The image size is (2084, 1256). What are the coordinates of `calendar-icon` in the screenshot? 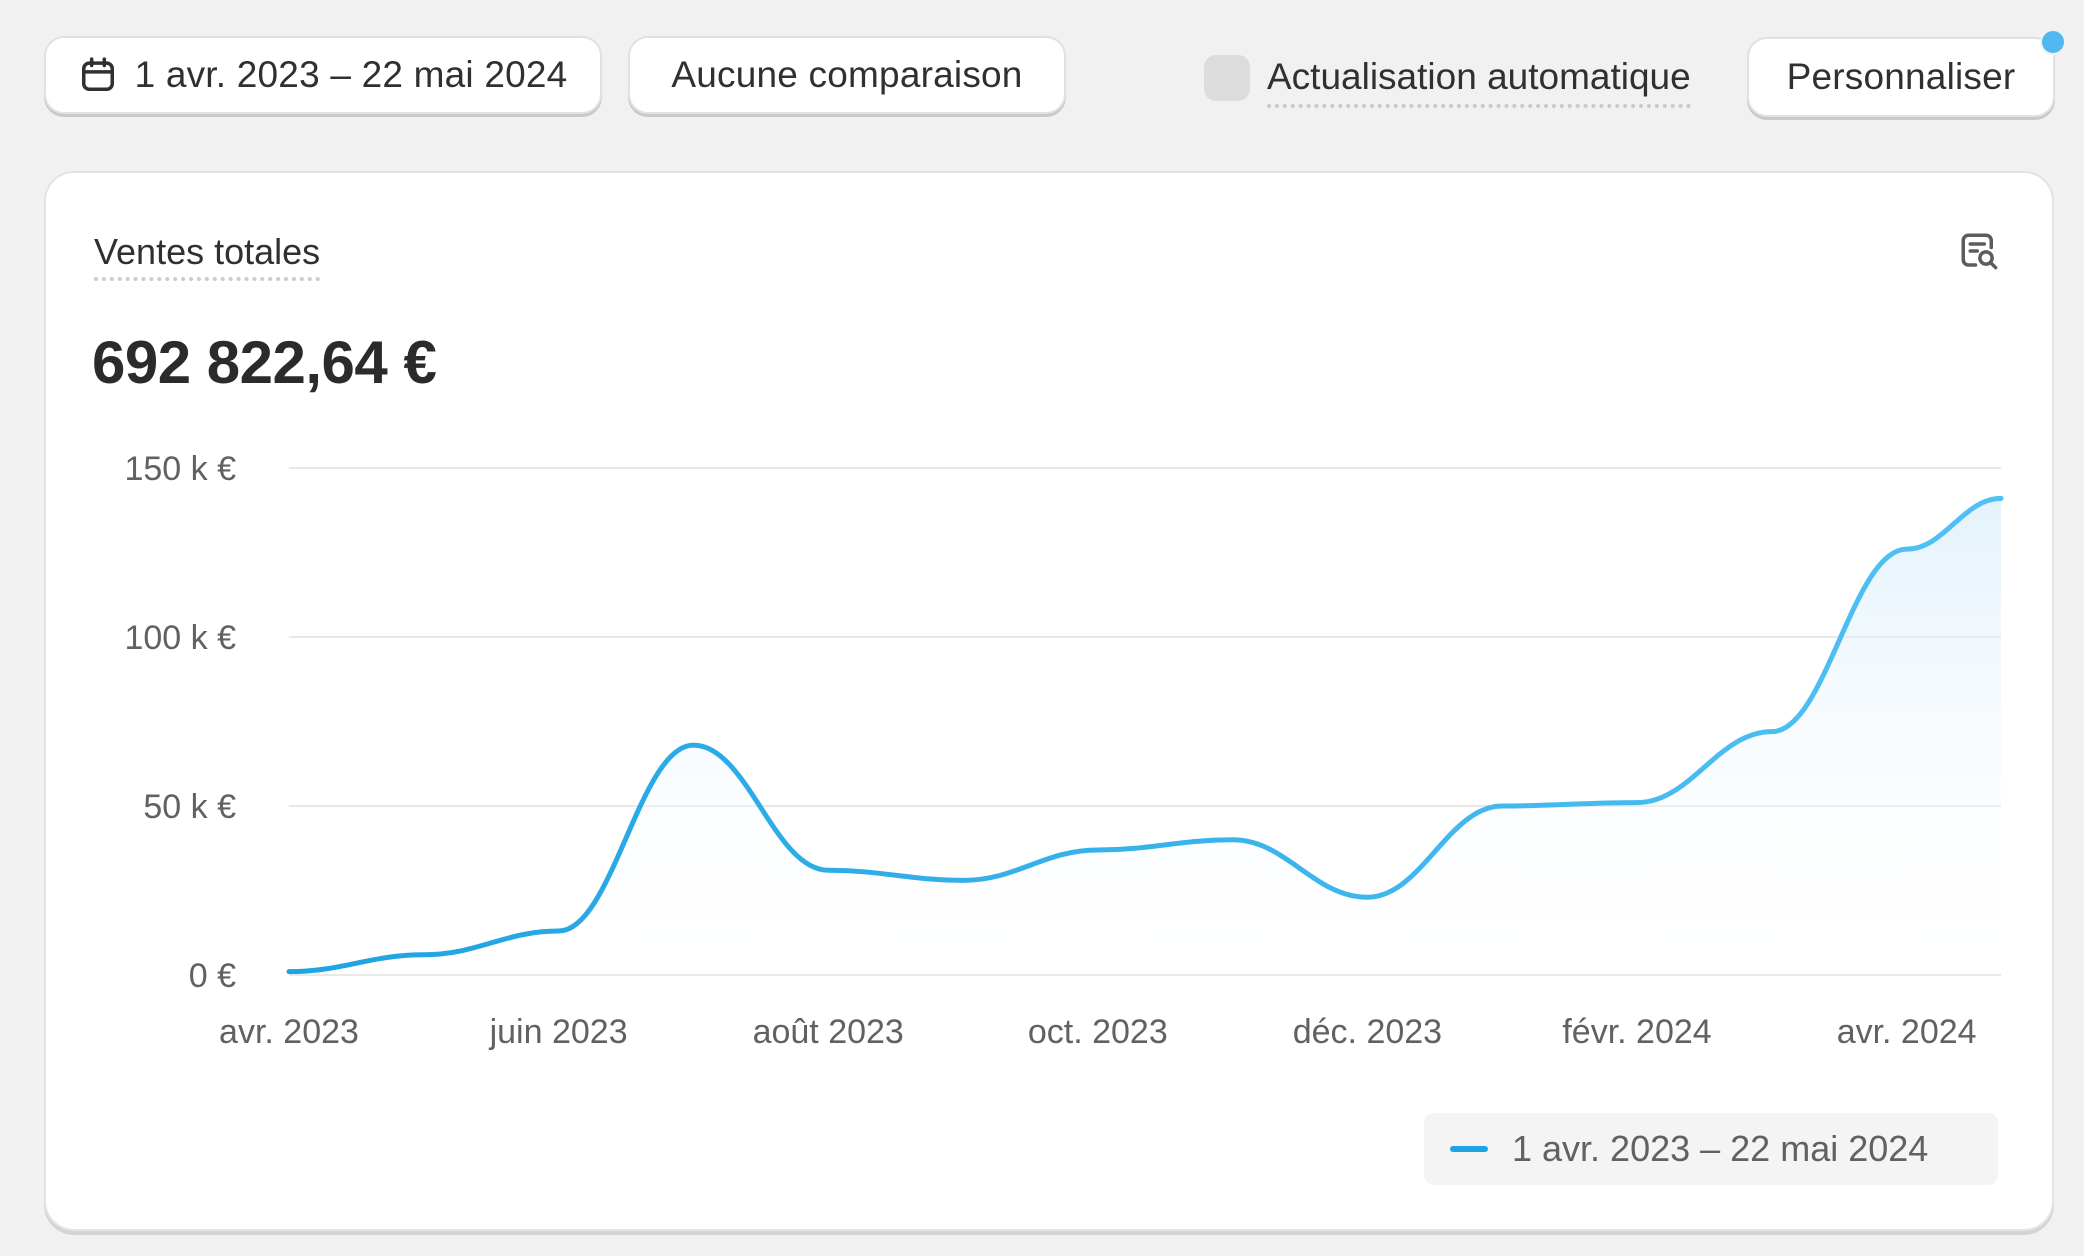 It's located at (97, 74).